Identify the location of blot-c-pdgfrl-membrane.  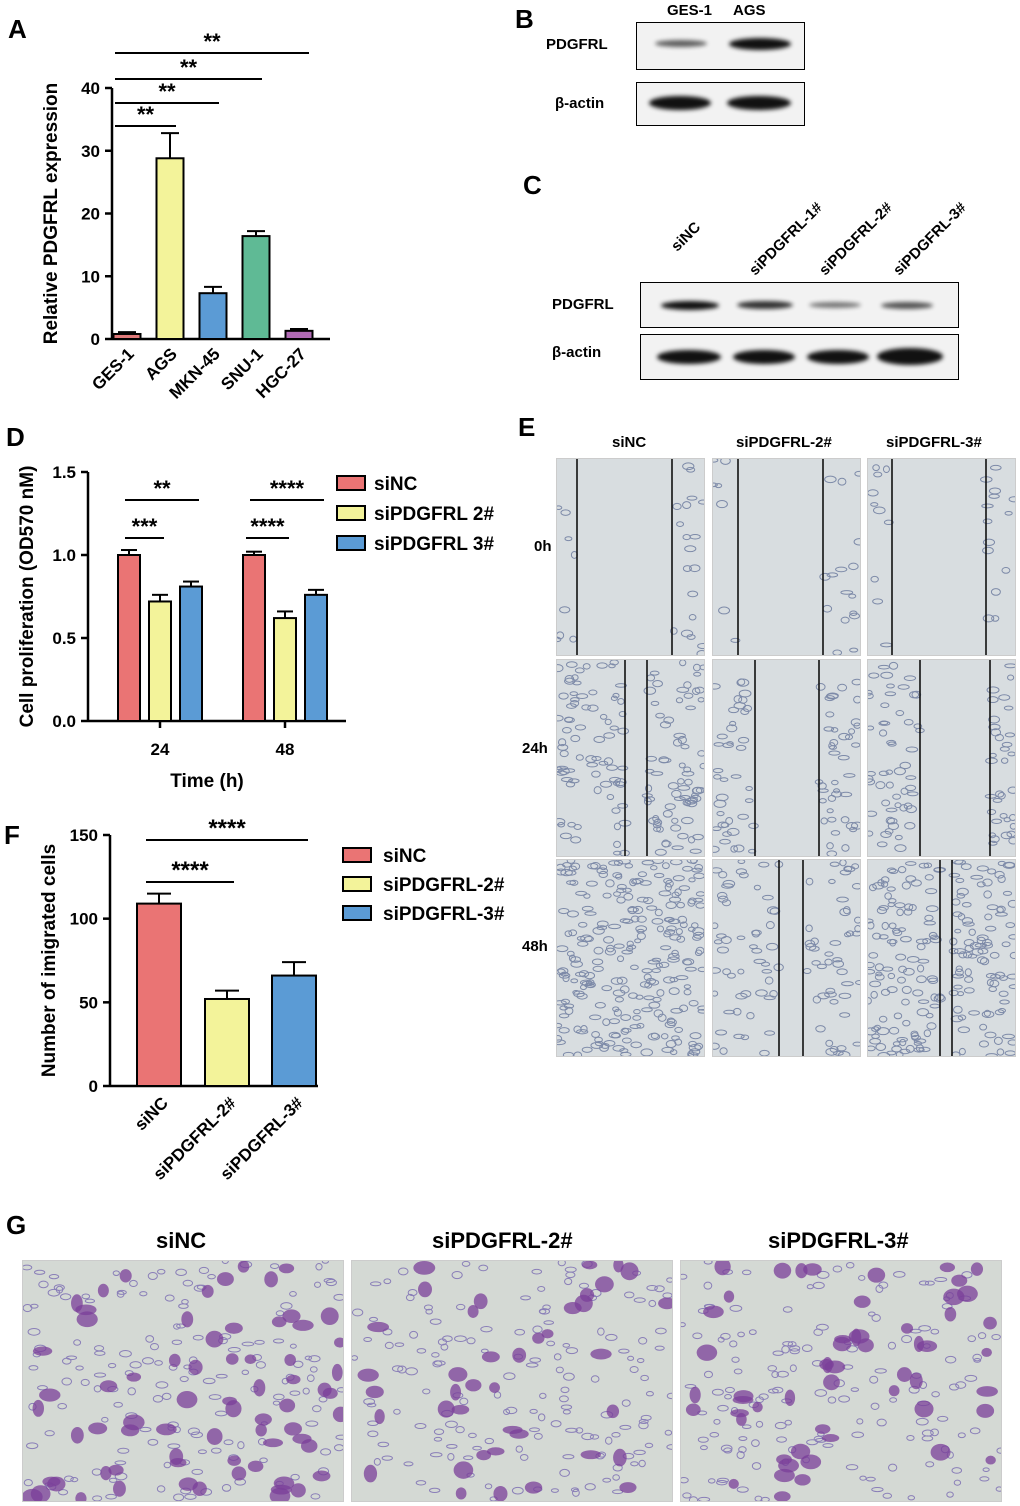
(799, 305).